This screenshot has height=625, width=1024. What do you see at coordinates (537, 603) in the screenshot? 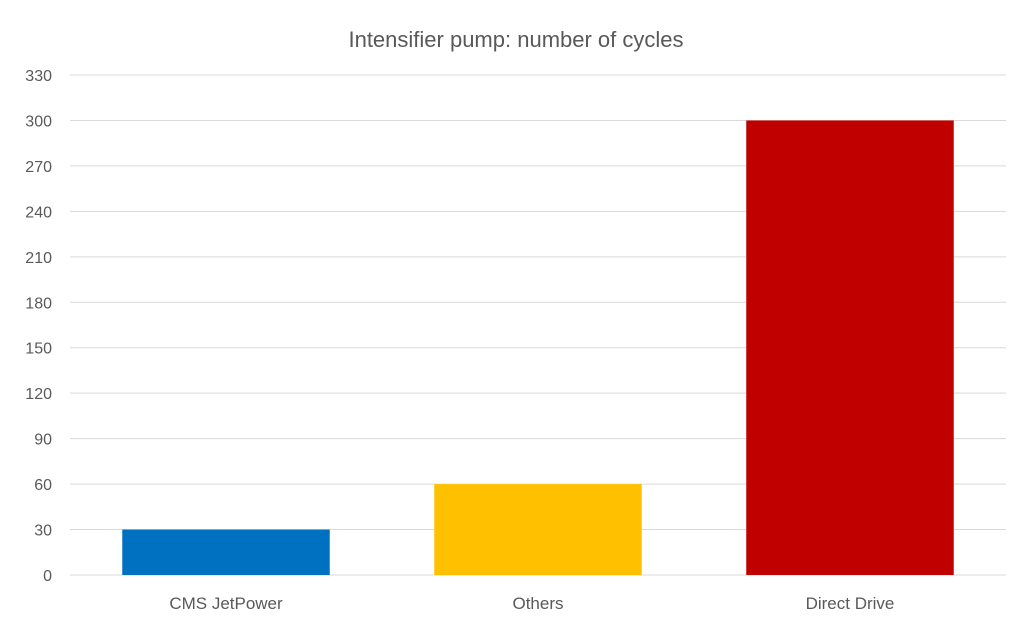
I see `x-category-label: Others` at bounding box center [537, 603].